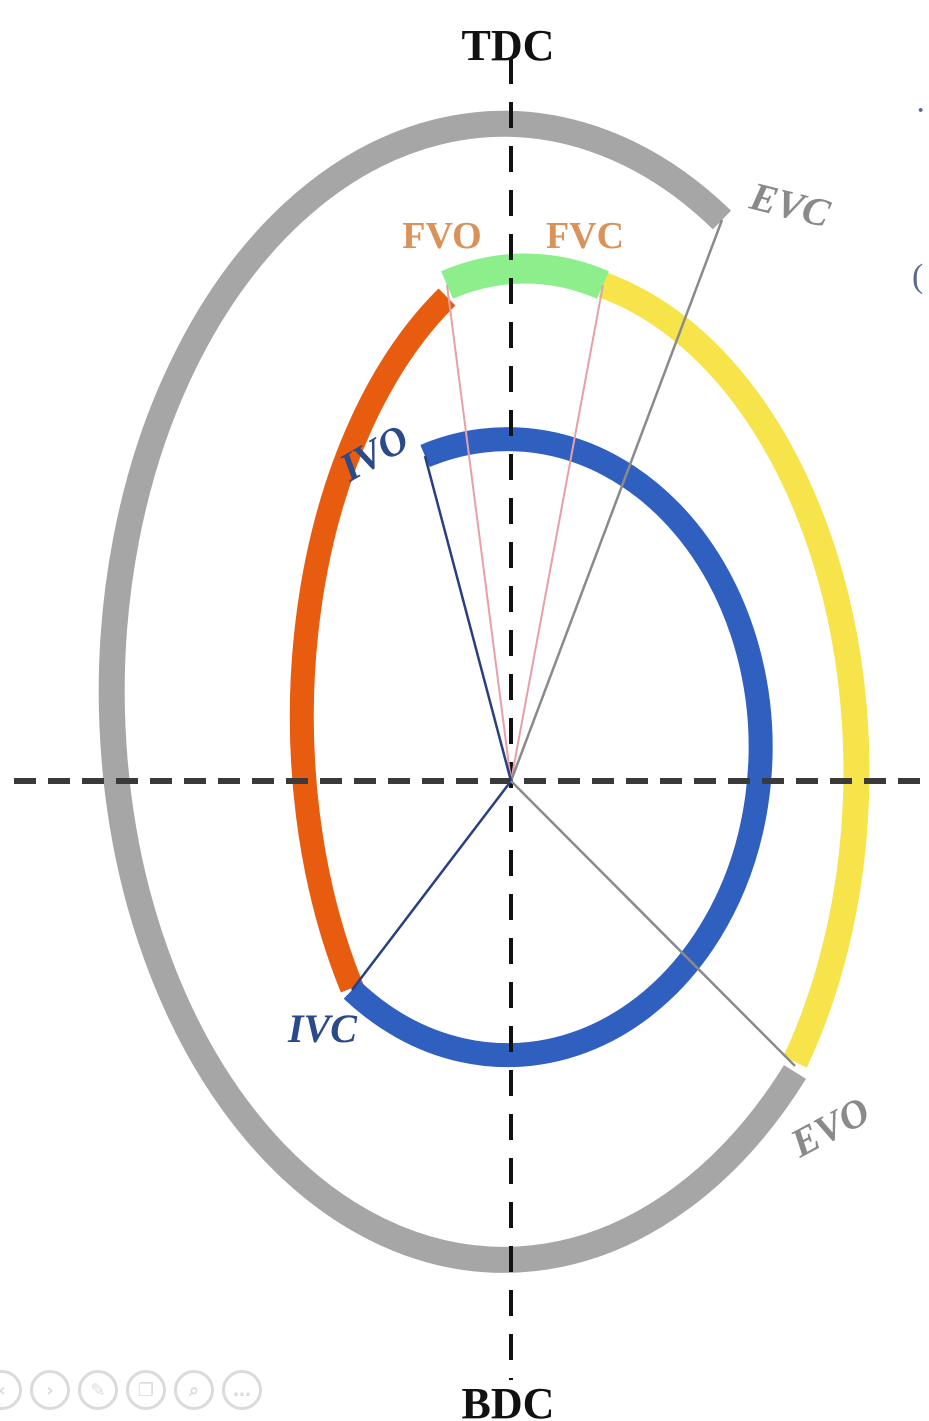 The height and width of the screenshot is (1421, 929). What do you see at coordinates (585, 236) in the screenshot?
I see `fvc-label: FVC` at bounding box center [585, 236].